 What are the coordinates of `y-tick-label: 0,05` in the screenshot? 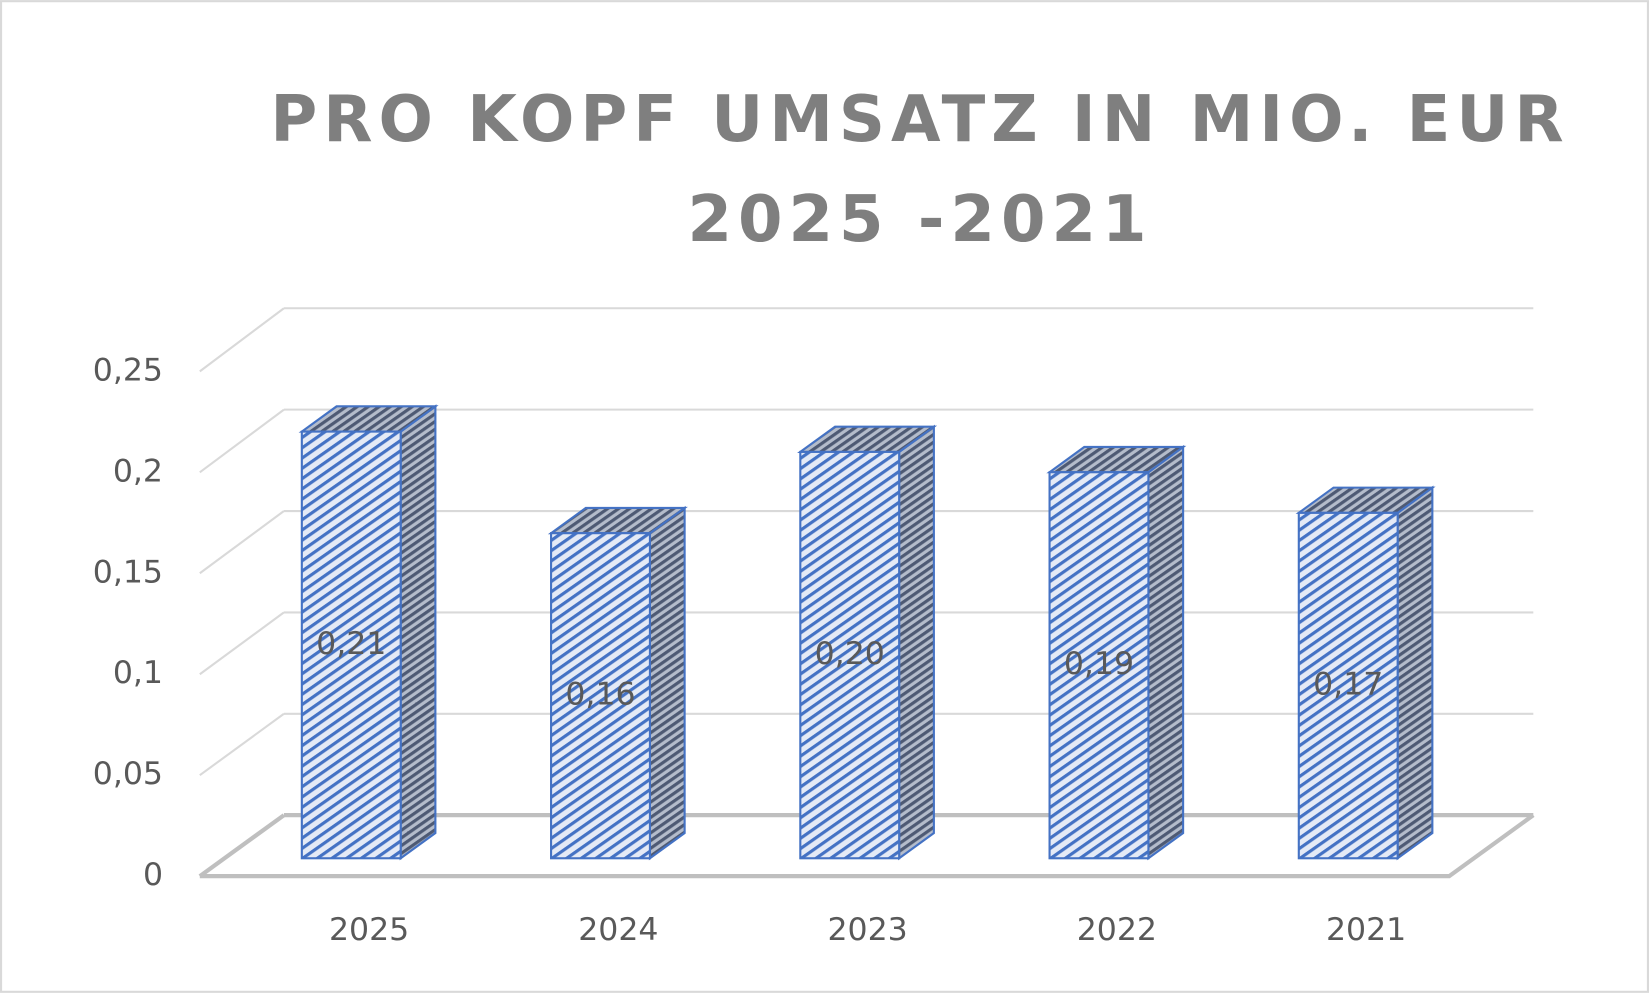 It's located at (128, 774).